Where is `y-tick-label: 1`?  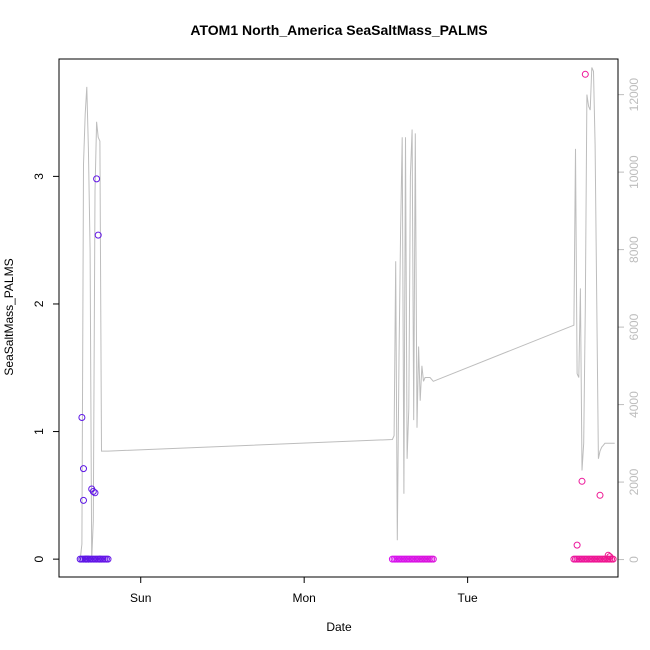 y-tick-label: 1 is located at coordinates (39, 431).